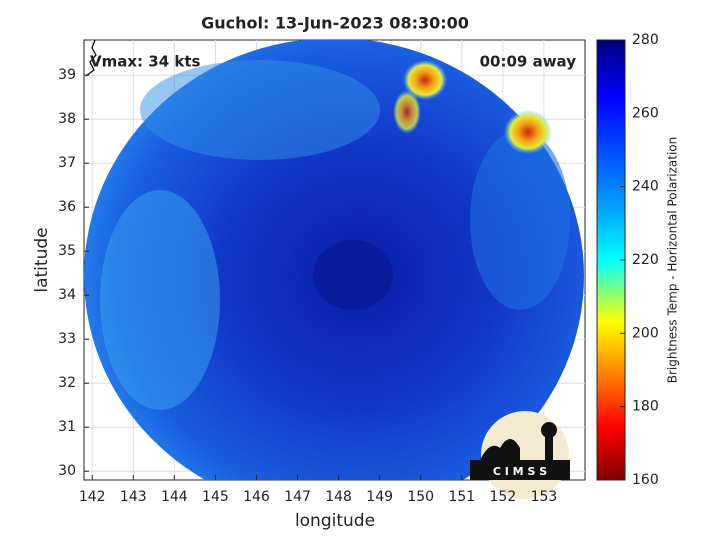 The width and height of the screenshot is (720, 540). Describe the element at coordinates (133, 497) in the screenshot. I see `x-tick-label: 143` at that location.